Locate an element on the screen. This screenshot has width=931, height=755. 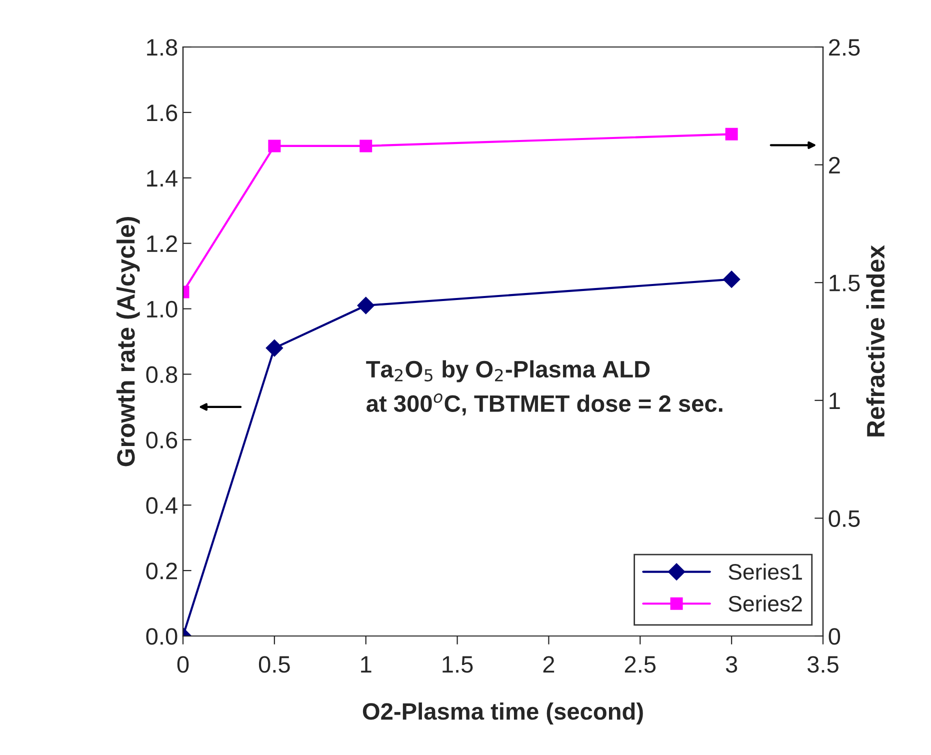
y-tick-label: 0.4 is located at coordinates (162, 505).